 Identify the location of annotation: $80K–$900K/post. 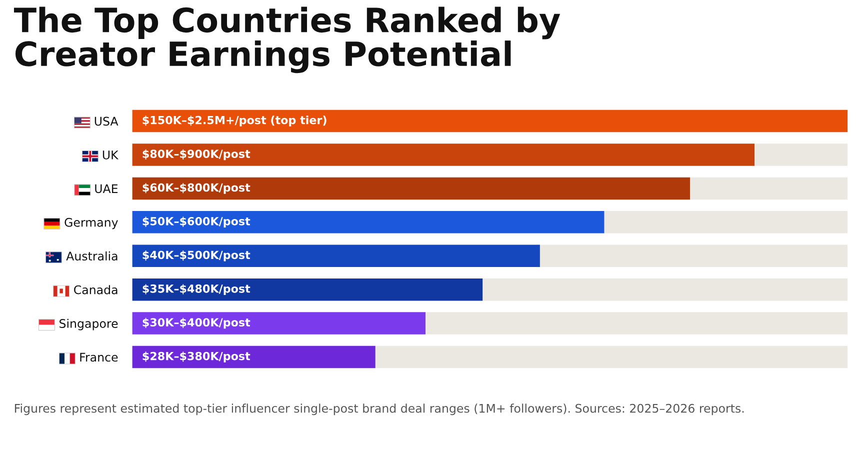
(196, 154).